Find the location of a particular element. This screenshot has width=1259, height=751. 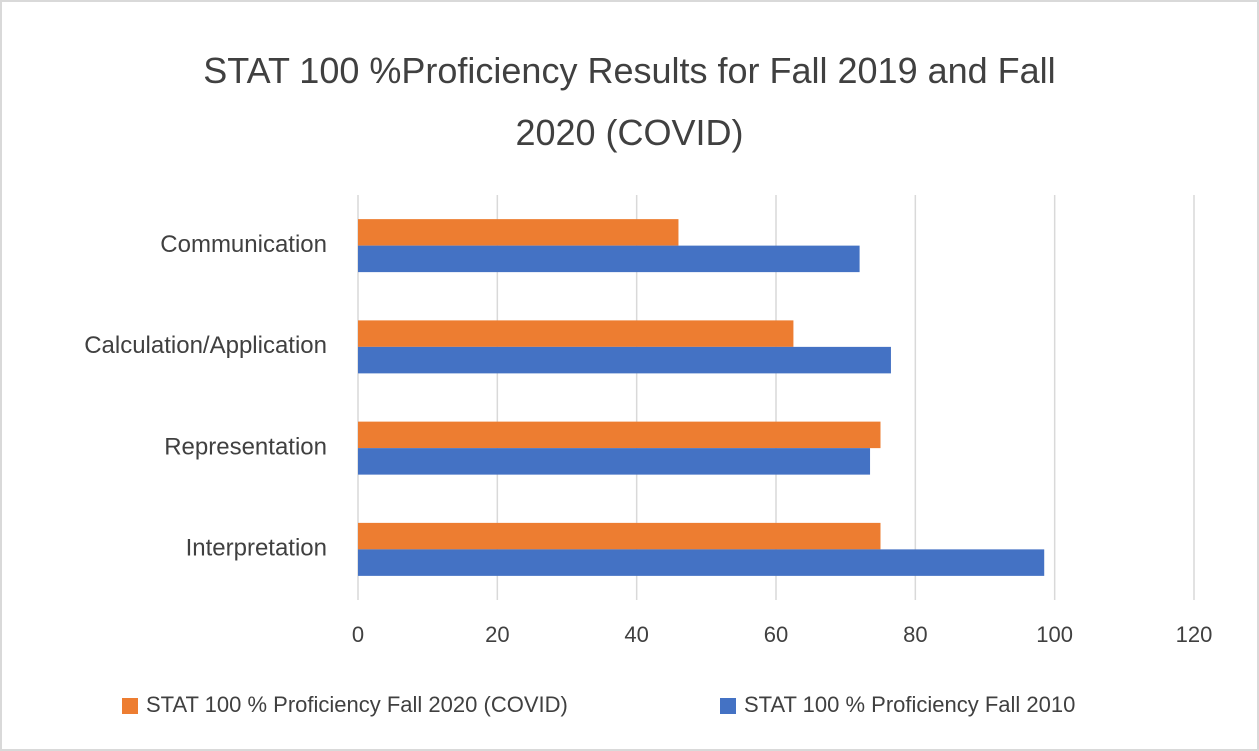

legend-label: STAT 100 % Proficiency Fall 2010 is located at coordinates (909, 704).